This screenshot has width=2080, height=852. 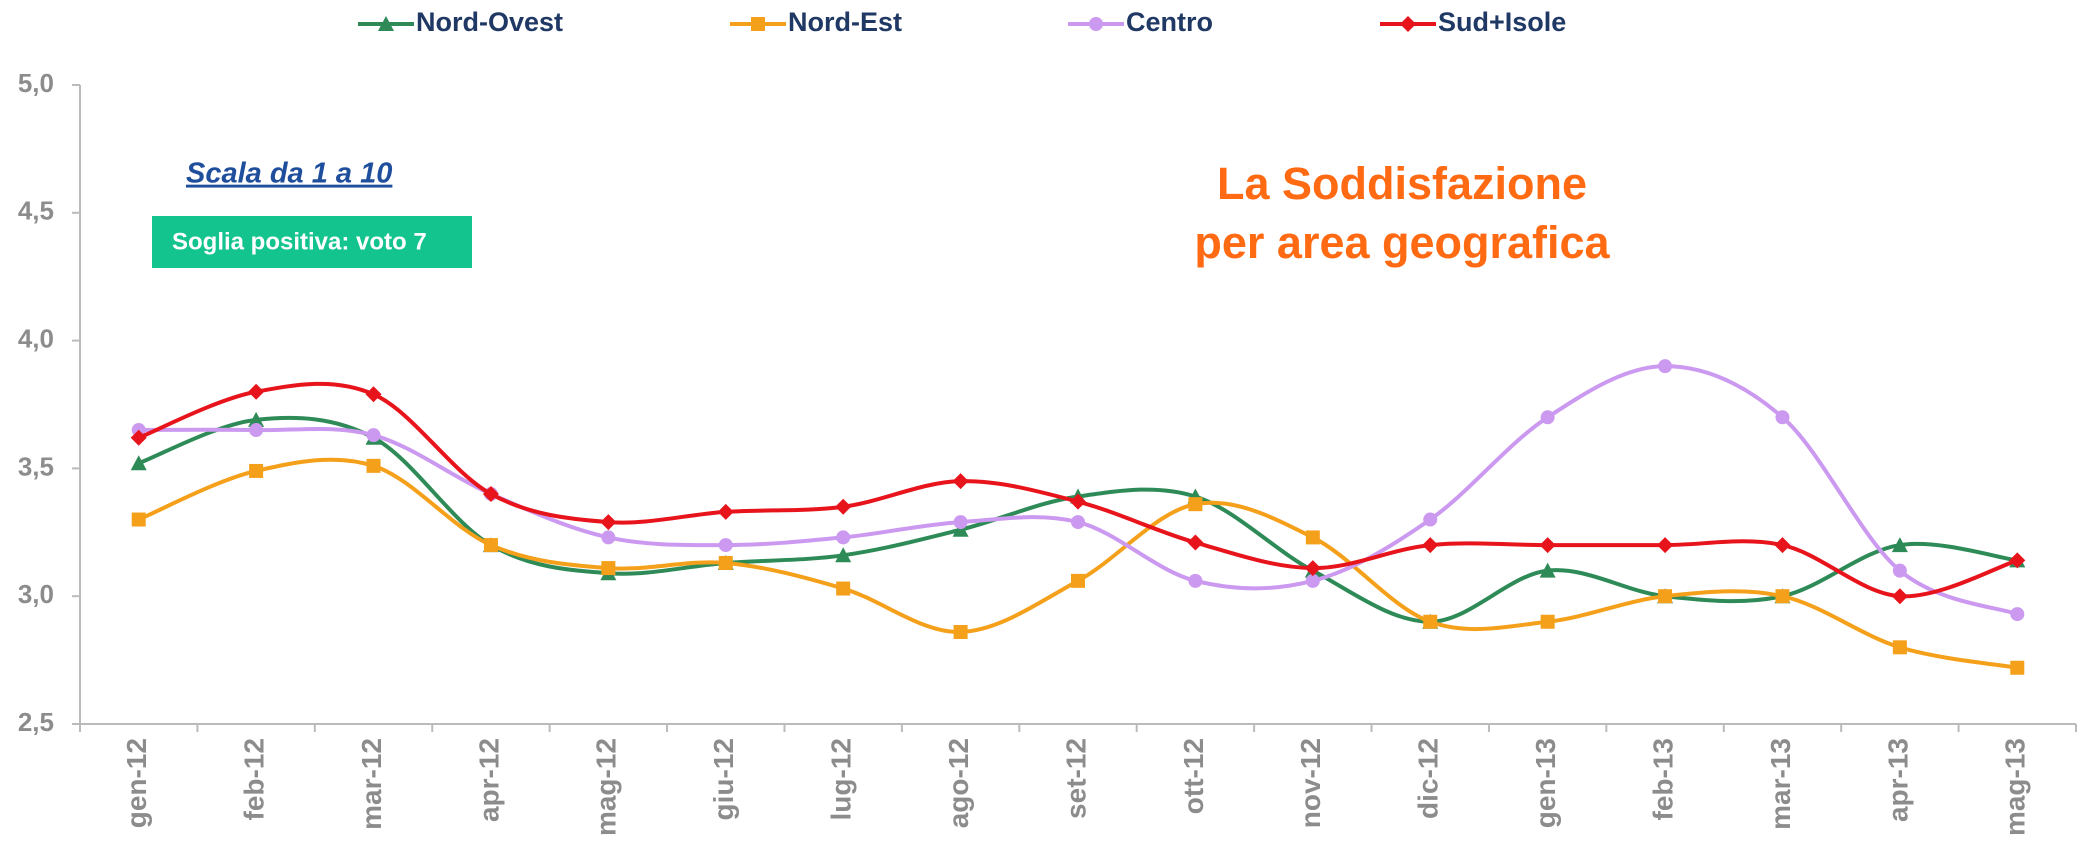 What do you see at coordinates (845, 22) in the screenshot?
I see `legend-label: Nord-Est` at bounding box center [845, 22].